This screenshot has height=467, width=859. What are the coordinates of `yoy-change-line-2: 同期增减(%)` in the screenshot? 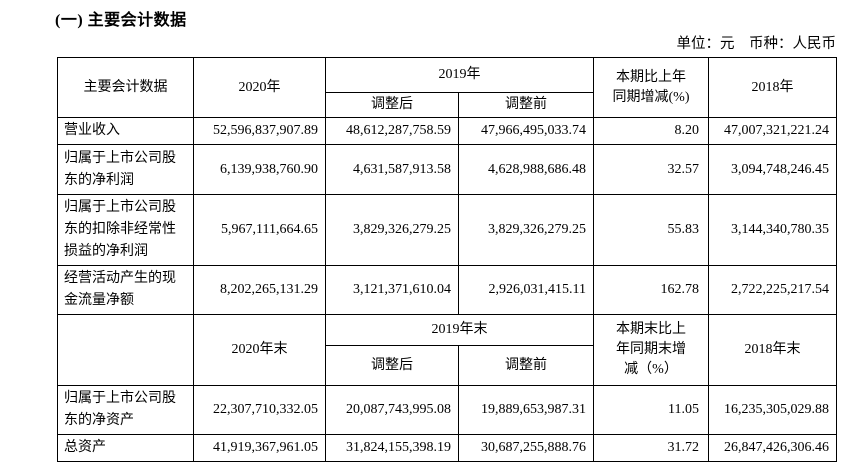 It's located at (651, 97).